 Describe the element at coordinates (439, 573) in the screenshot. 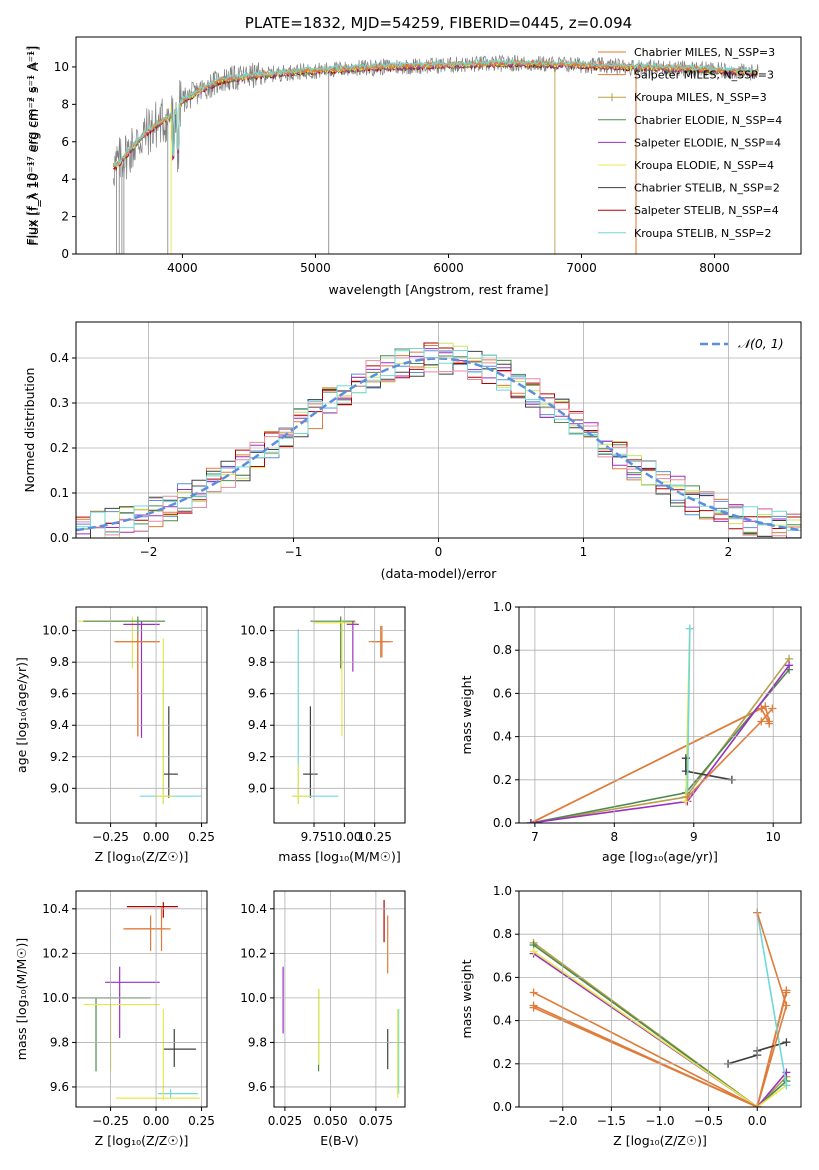

I see `x-axis-label: (data-model)/error` at that location.